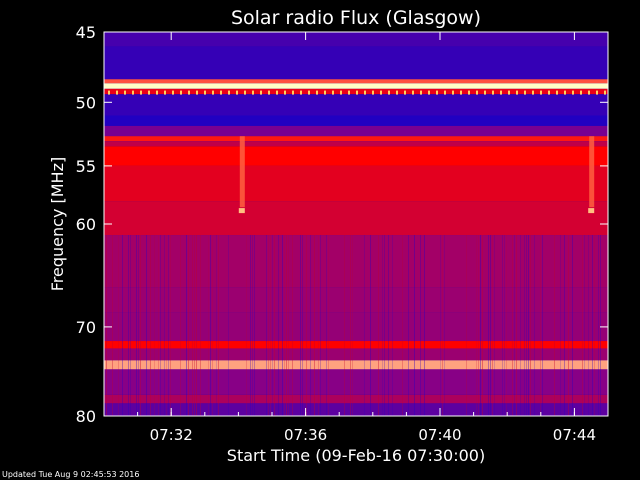  Describe the element at coordinates (86, 416) in the screenshot. I see `y-tick-label: 80` at that location.